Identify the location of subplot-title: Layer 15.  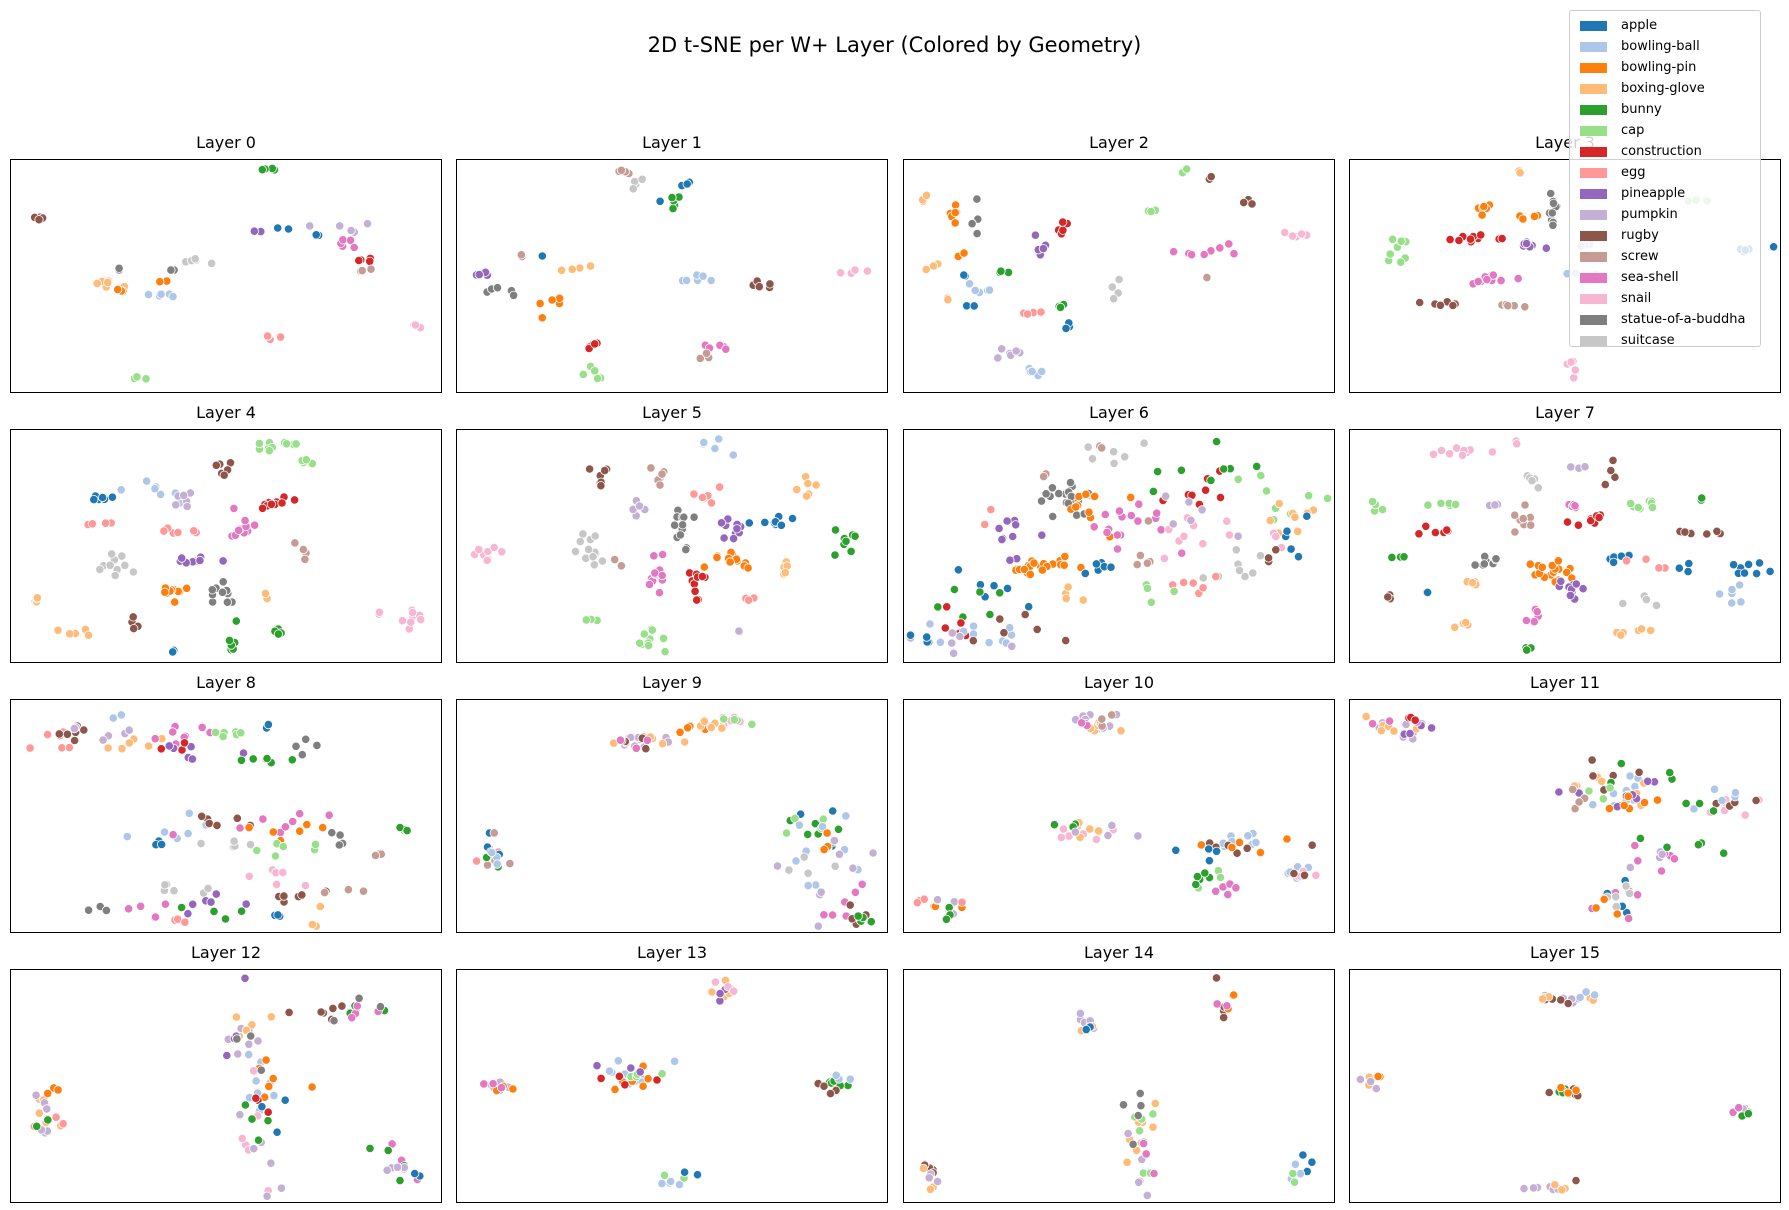
(1565, 952).